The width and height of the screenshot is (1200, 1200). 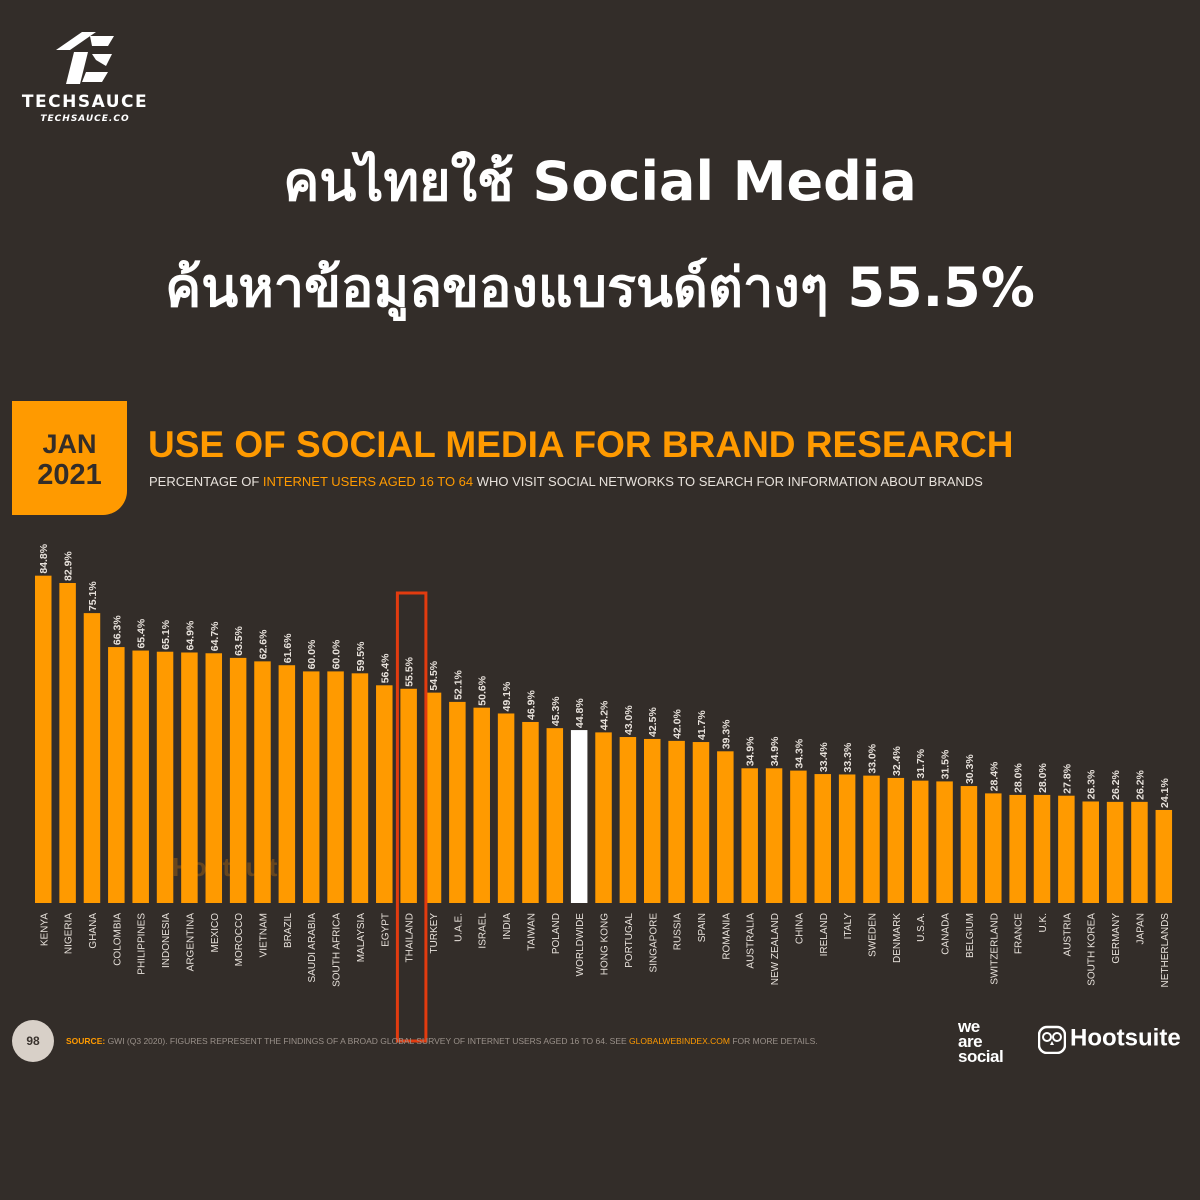 I want to click on headline-line-2: ค้นหาข้อมูลของแบรนด์ต่างๆ 55.5%, so click(x=600, y=287).